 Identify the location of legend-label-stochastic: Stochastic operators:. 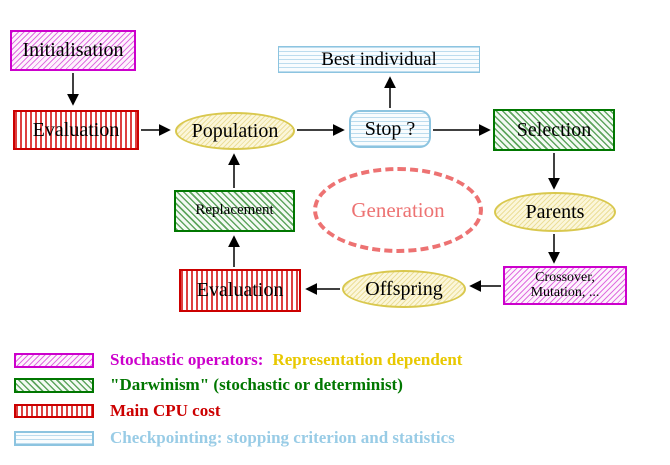
(187, 359).